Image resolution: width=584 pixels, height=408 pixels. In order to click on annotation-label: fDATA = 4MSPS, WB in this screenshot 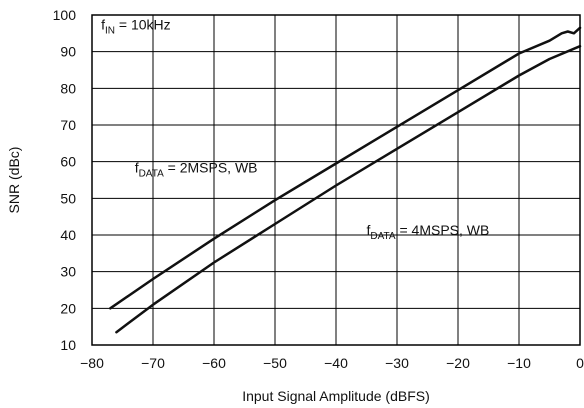, I will do `click(428, 232)`.